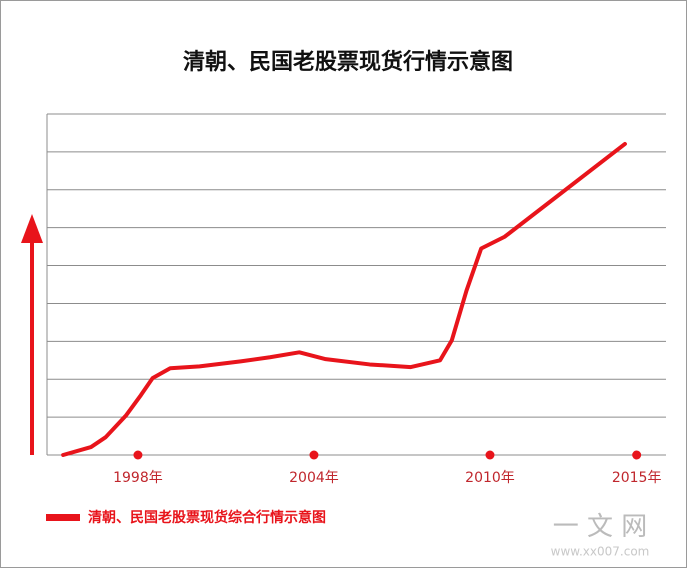 Image resolution: width=687 pixels, height=568 pixels. I want to click on arrow-head, so click(32, 228).